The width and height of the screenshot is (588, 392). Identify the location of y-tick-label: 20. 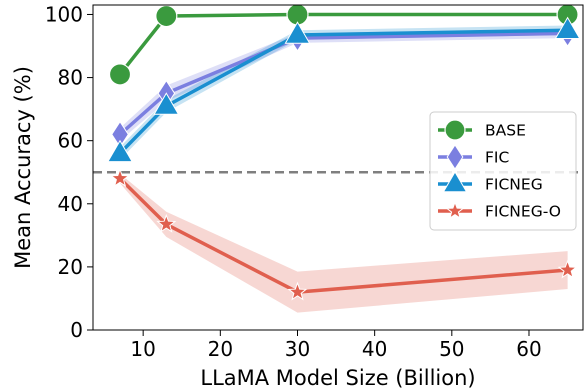
(70, 267).